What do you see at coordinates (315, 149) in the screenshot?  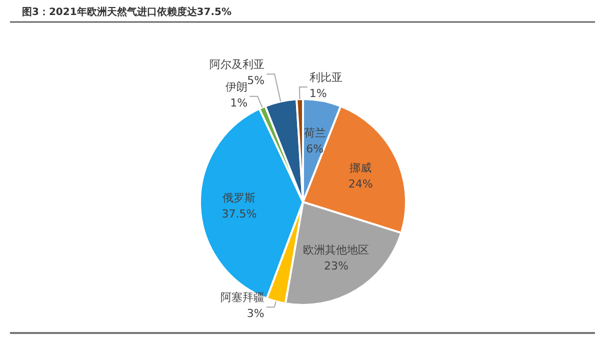 I see `data-label: 6%` at bounding box center [315, 149].